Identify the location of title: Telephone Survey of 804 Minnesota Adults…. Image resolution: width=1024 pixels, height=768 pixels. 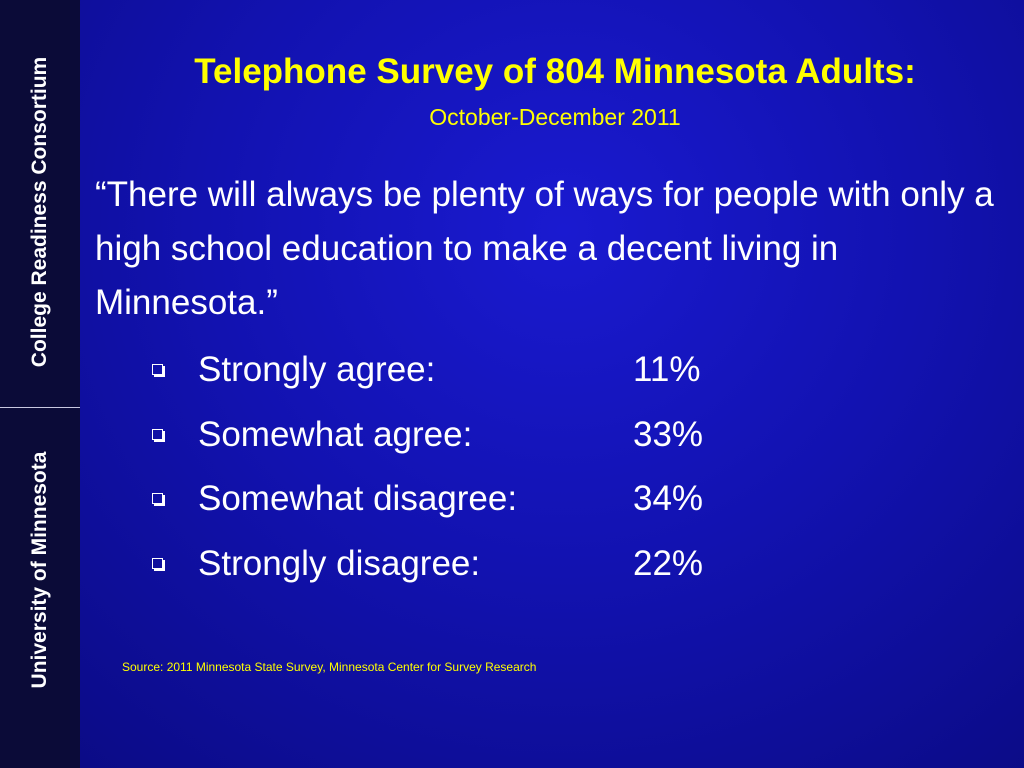
(555, 71).